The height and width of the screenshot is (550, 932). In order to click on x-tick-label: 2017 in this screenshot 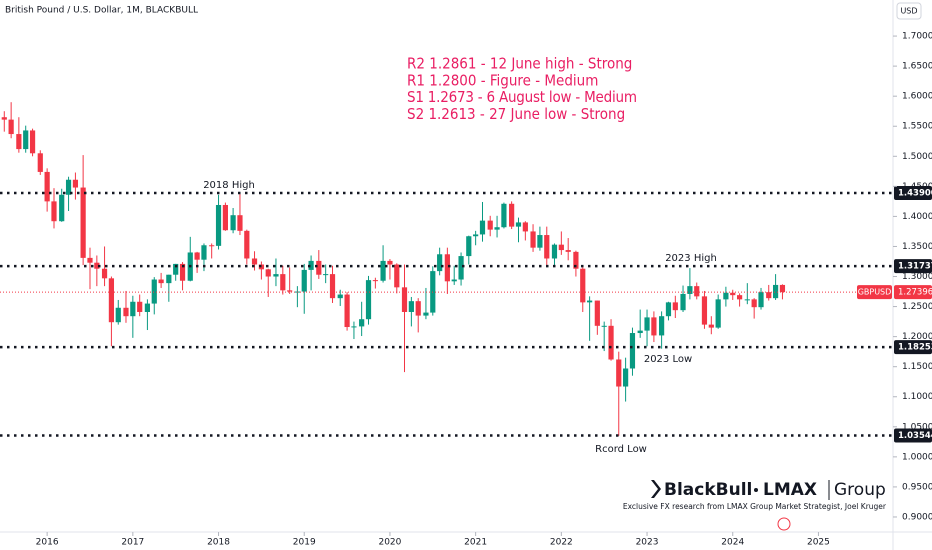, I will do `click(132, 543)`.